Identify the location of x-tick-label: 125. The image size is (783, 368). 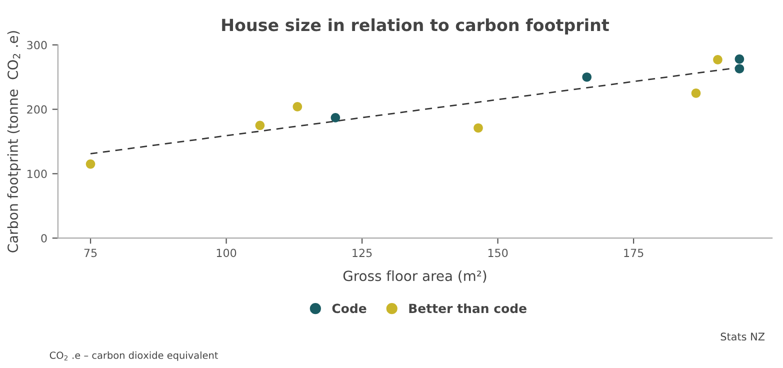
(362, 253).